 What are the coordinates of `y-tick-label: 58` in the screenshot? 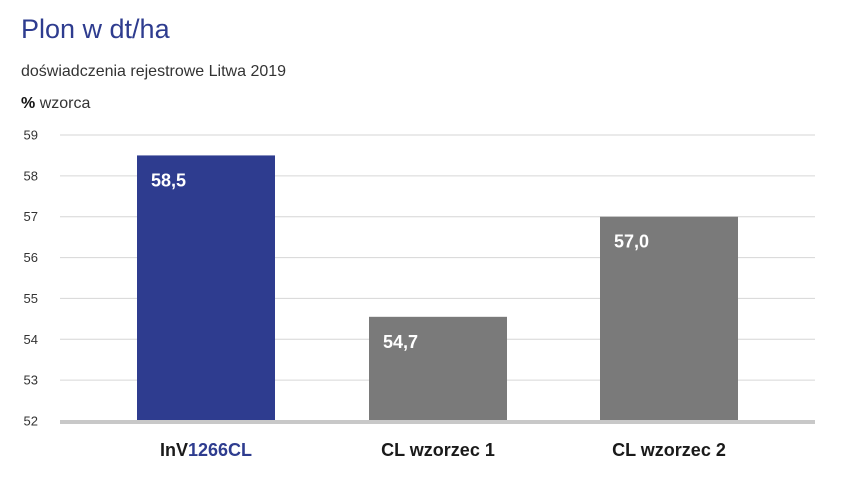 It's located at (31, 175).